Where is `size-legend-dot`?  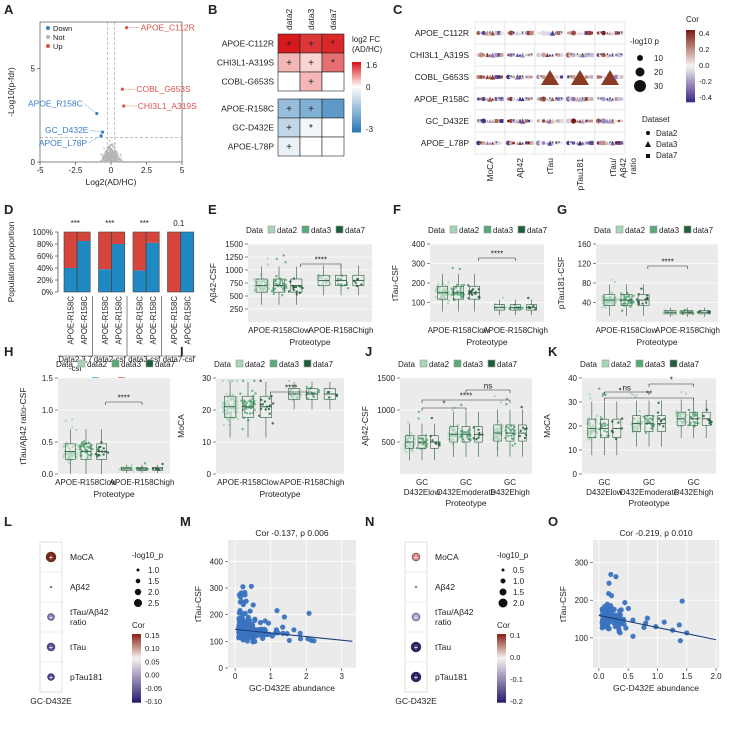
size-legend-dot is located at coordinates (640, 58).